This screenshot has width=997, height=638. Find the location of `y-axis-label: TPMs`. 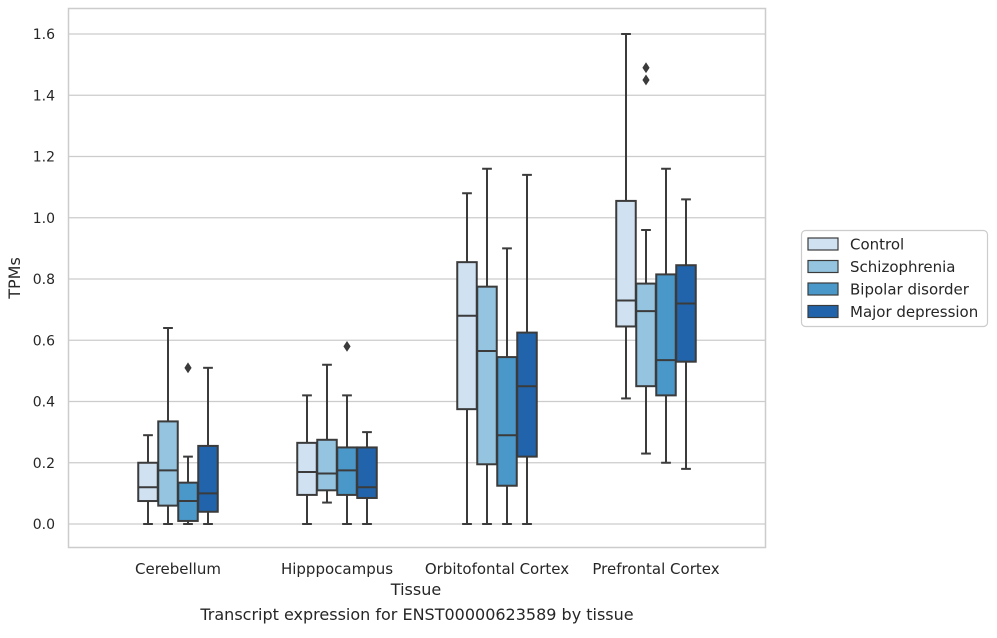

y-axis-label: TPMs is located at coordinates (14, 278).